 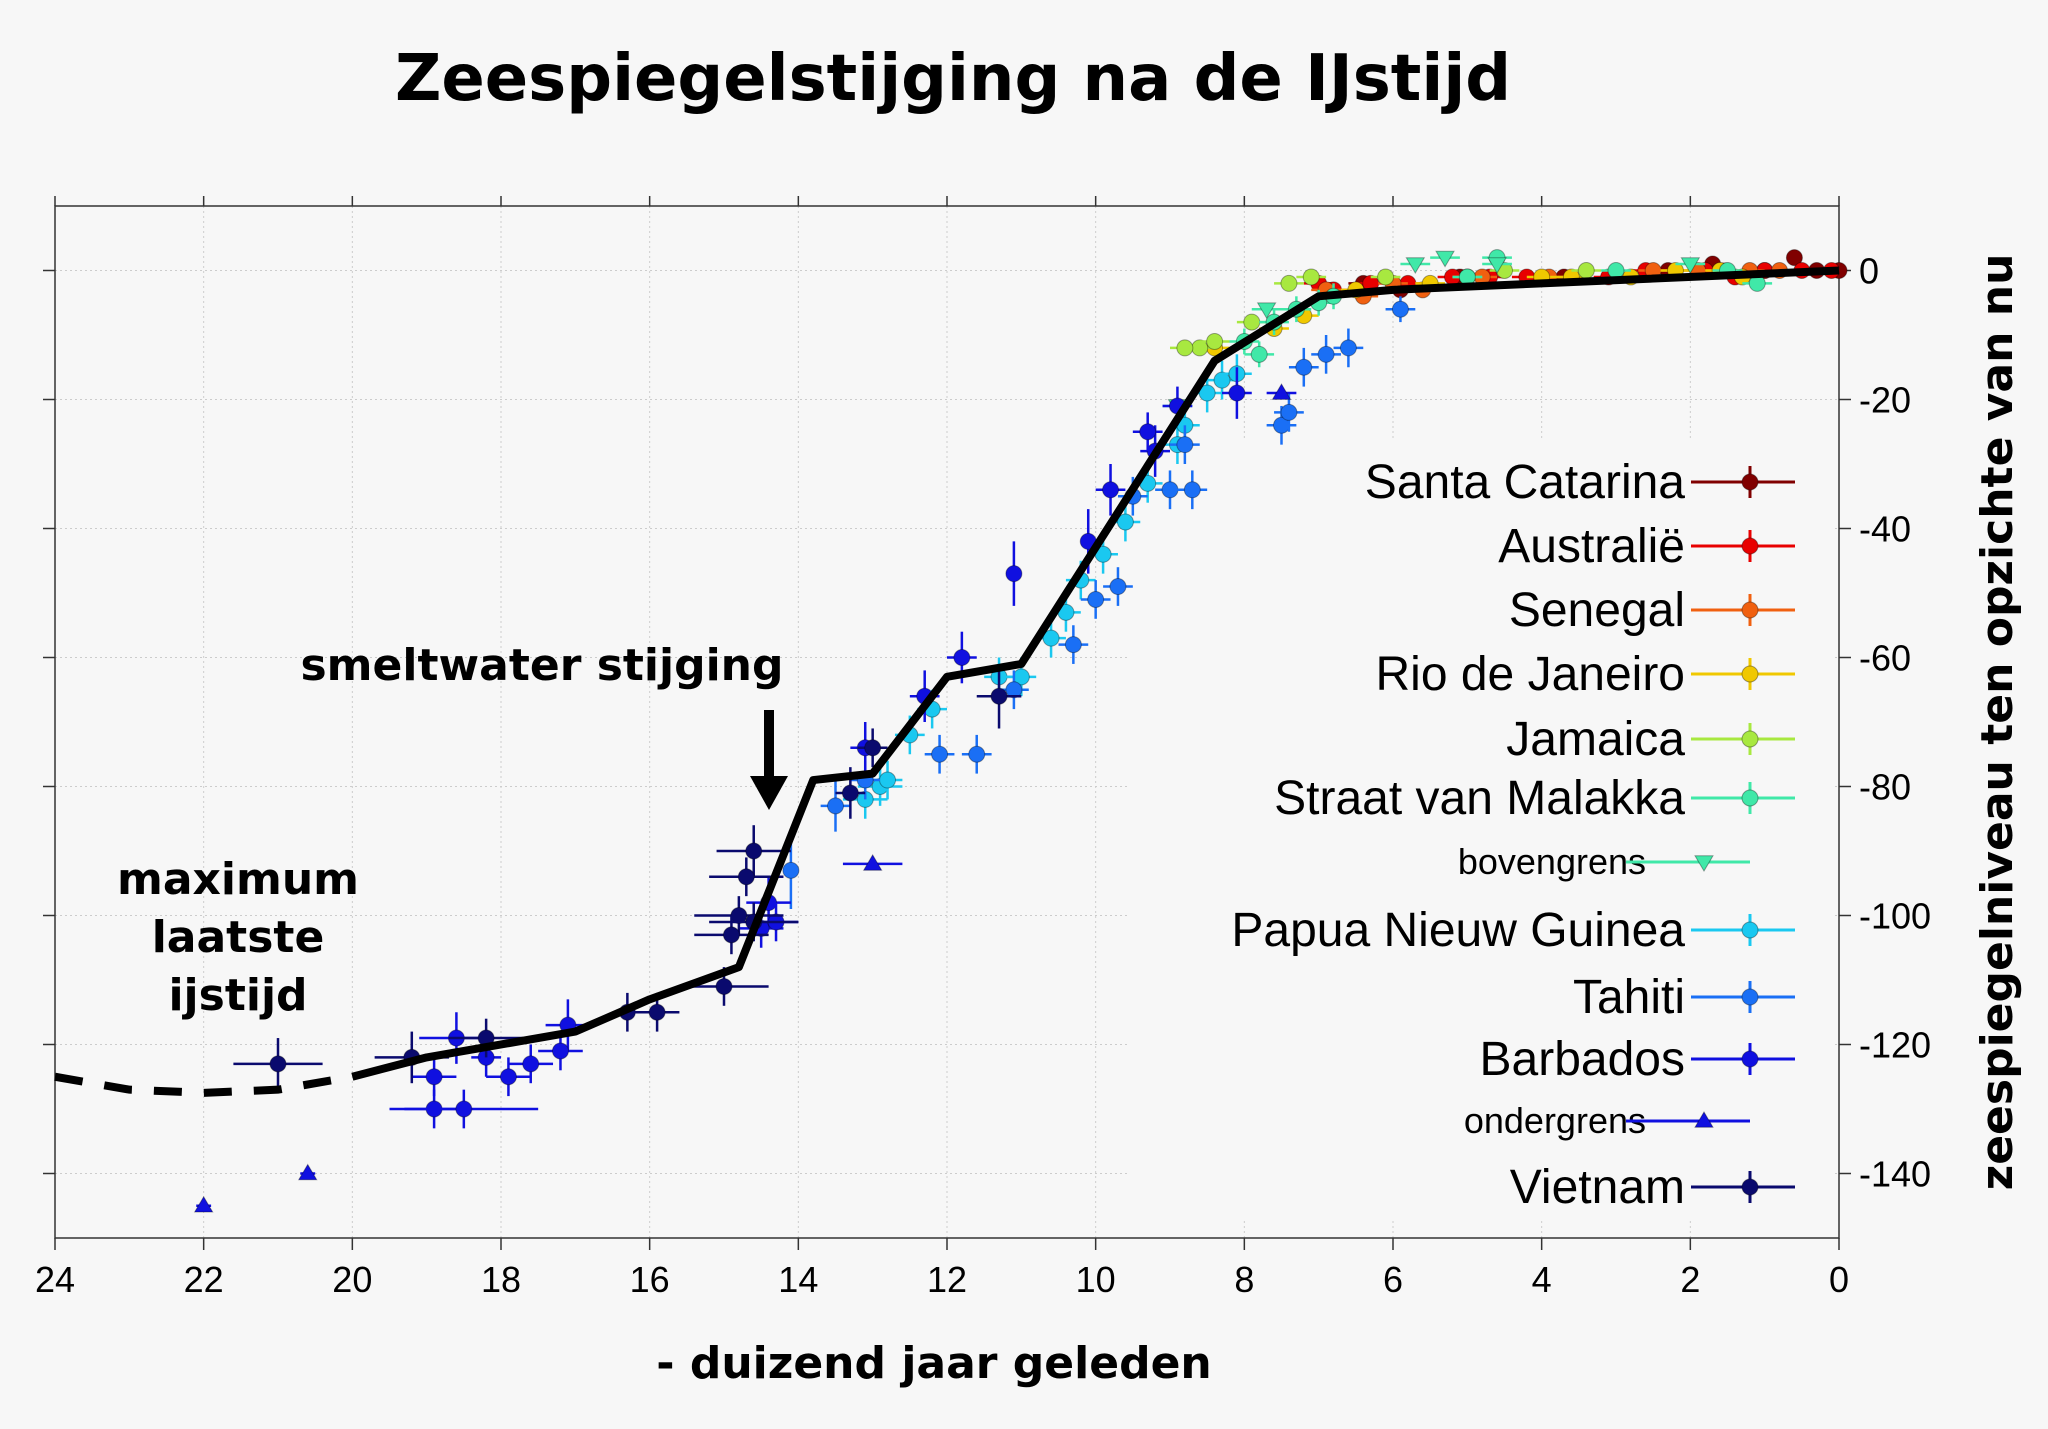 I want to click on legend-item: Vietnam, so click(x=1652, y=1187).